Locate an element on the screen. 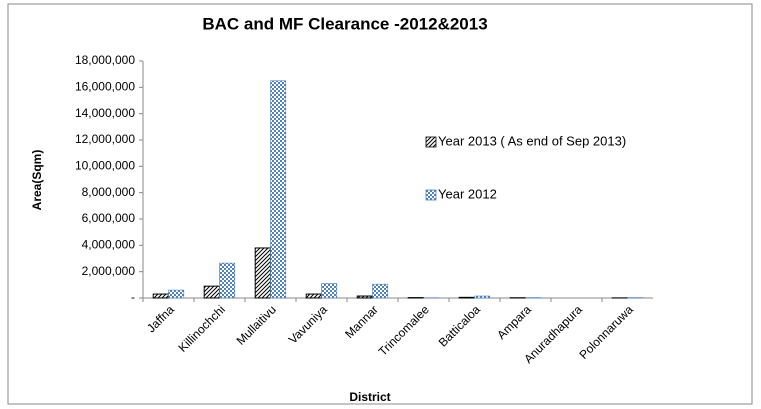  y-tick-label: 14,000,000 is located at coordinates (105, 113).